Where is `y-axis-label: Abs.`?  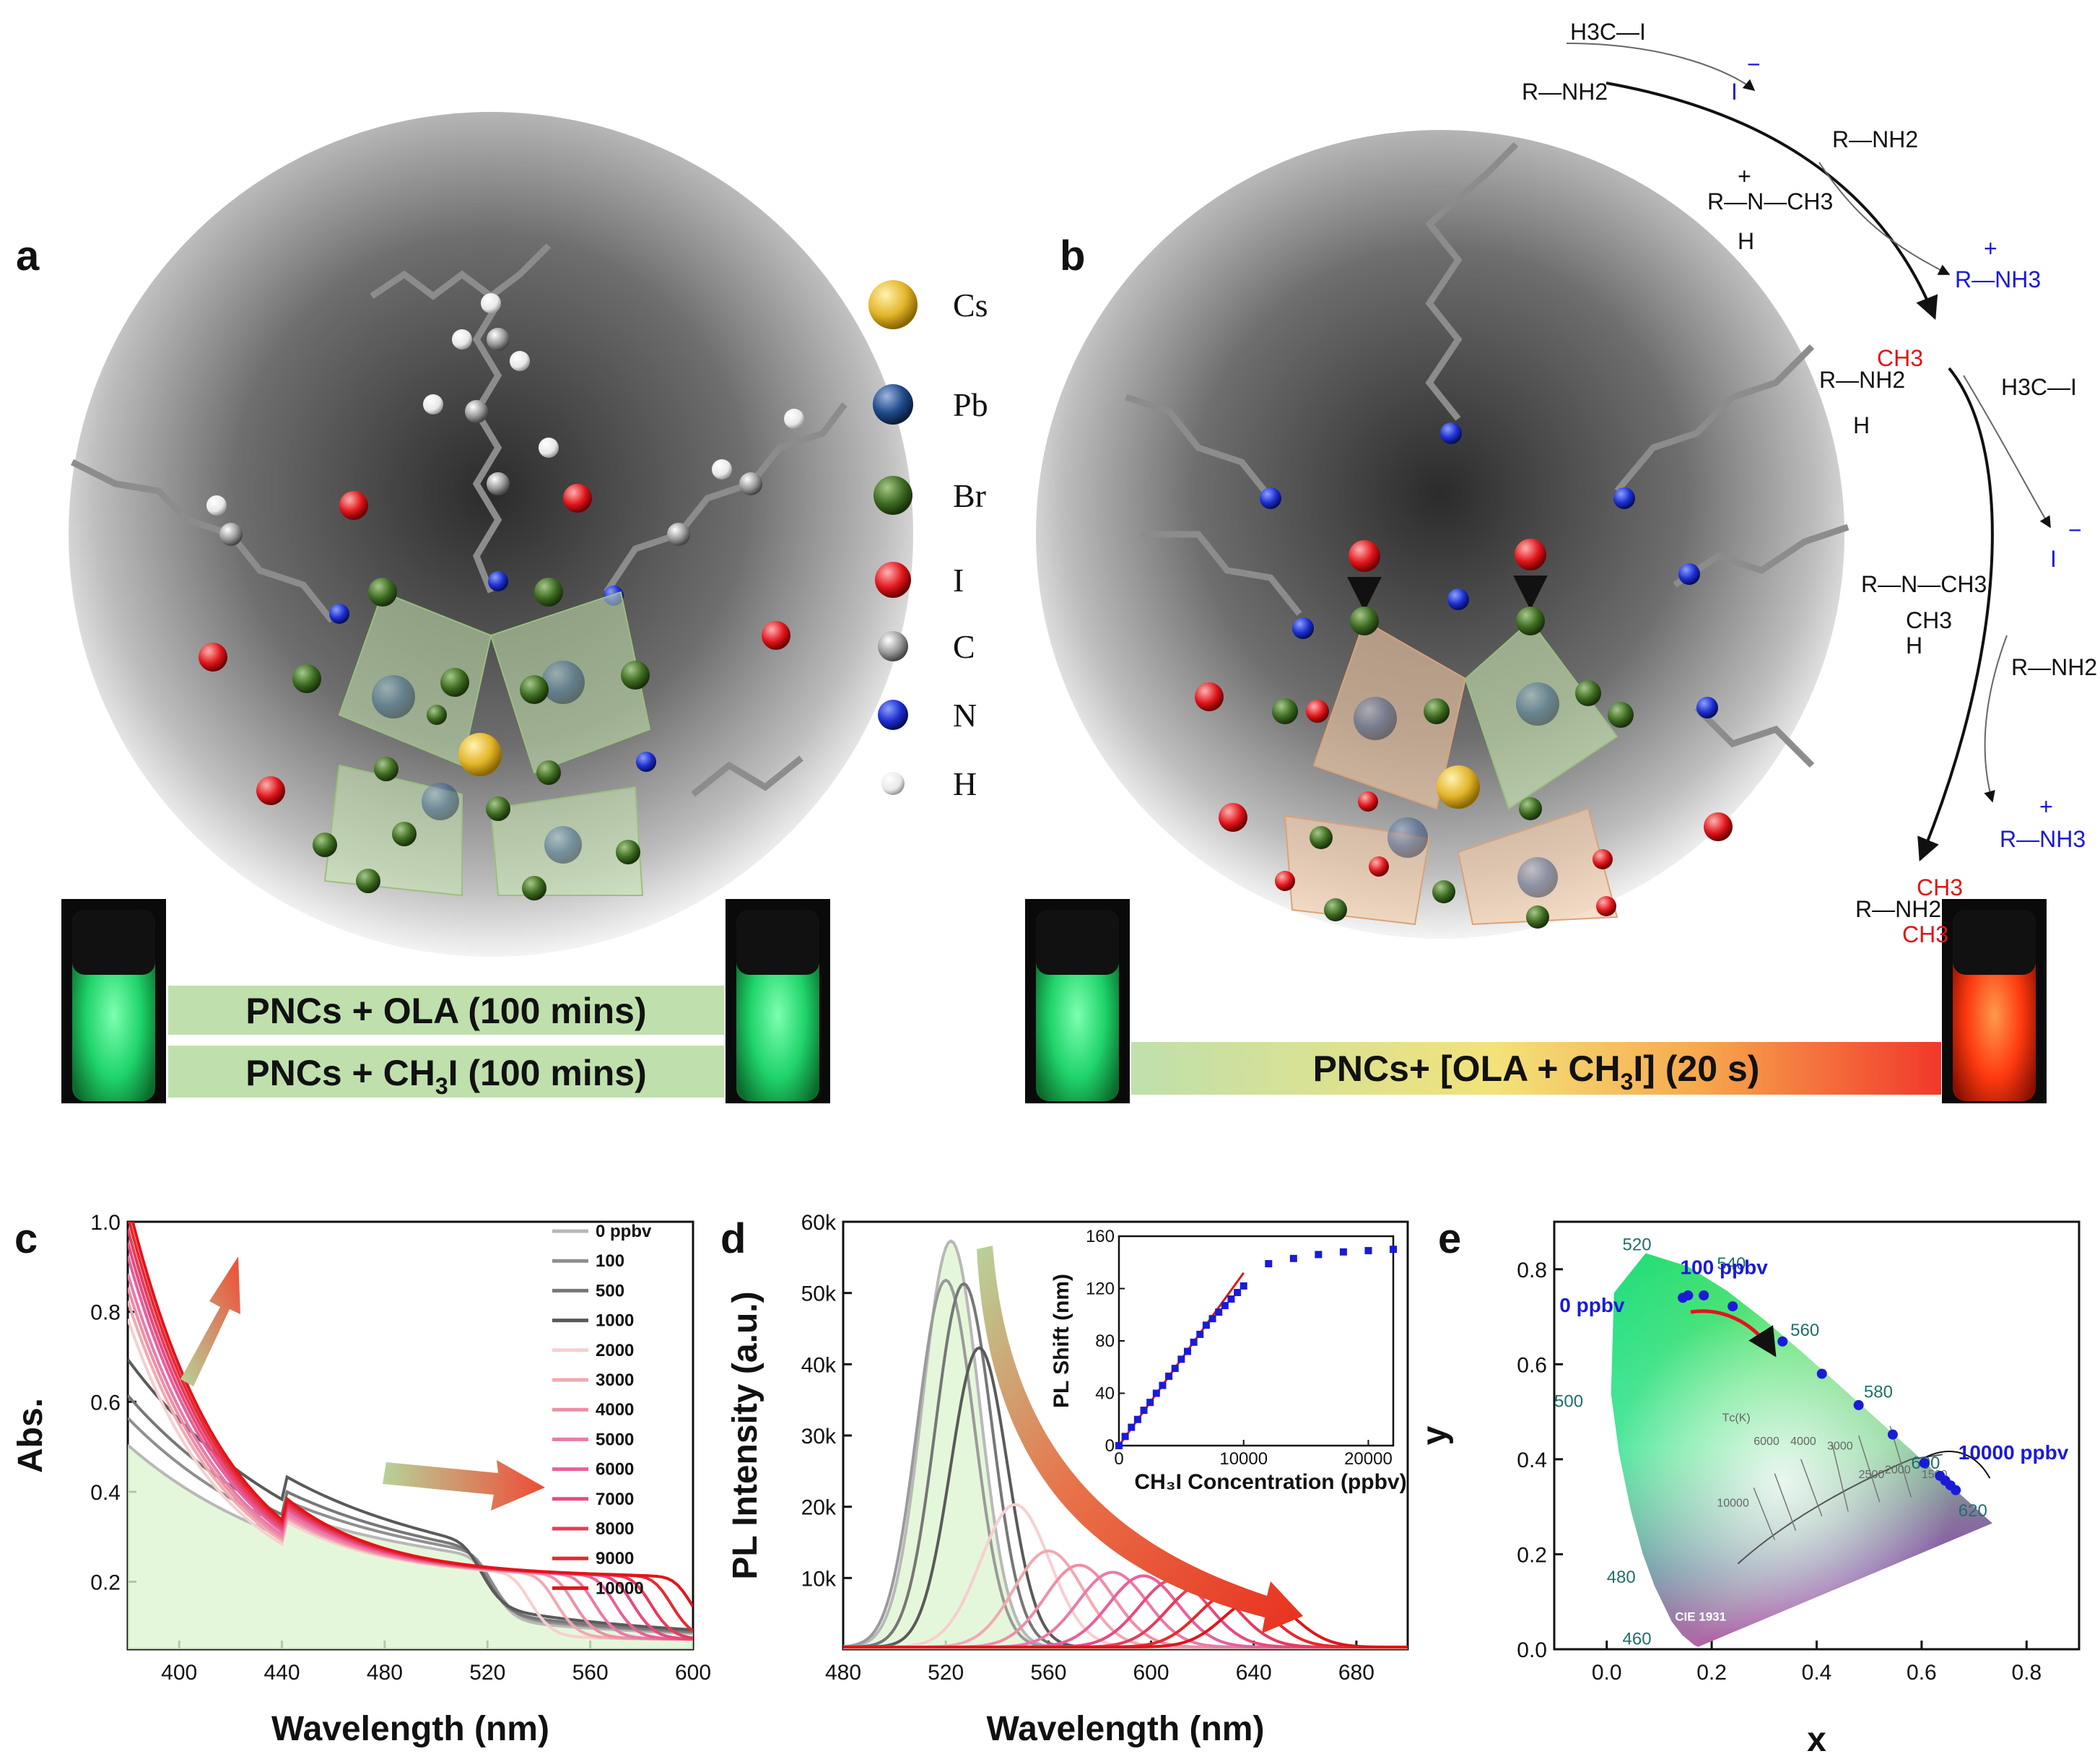
y-axis-label: Abs. is located at coordinates (31, 1435).